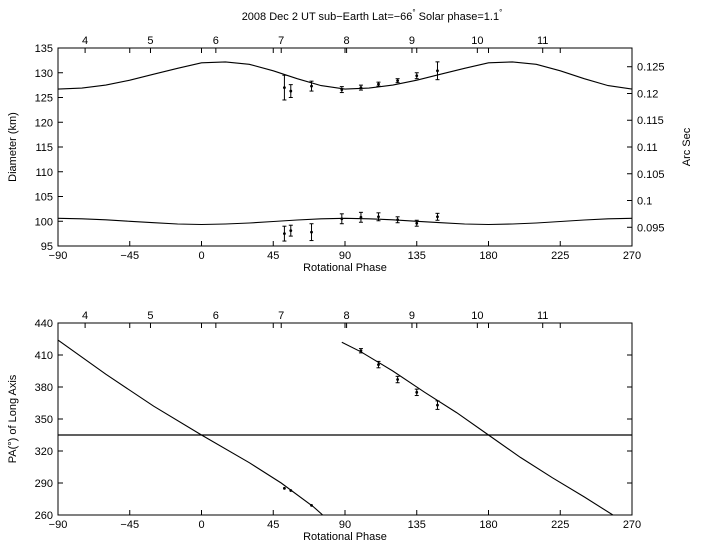 The image size is (702, 544). I want to click on y2-tick-label: 0.105, so click(651, 175).